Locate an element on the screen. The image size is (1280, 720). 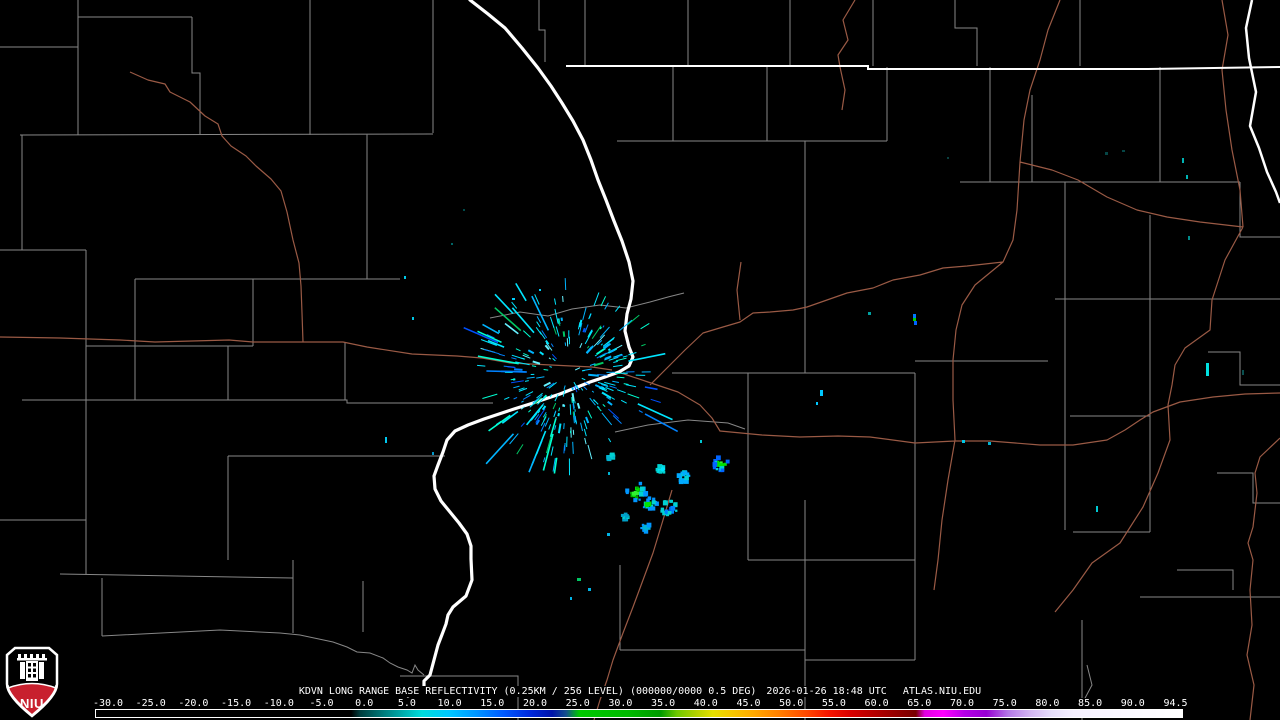
colorbar-tick-label: 85.0 is located at coordinates (1090, 703).